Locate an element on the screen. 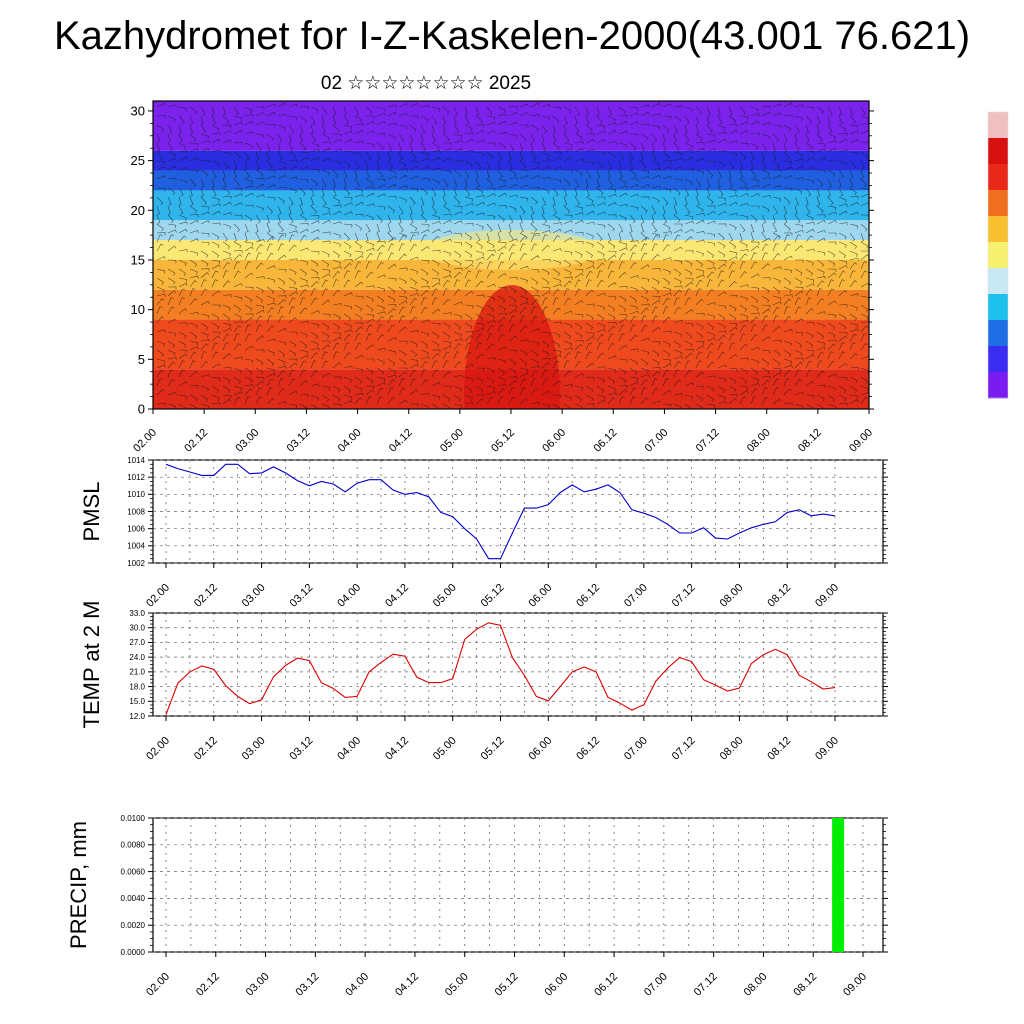 The height and width of the screenshot is (1024, 1024). precip-y-tick-label: 0.0060 is located at coordinates (133, 871).